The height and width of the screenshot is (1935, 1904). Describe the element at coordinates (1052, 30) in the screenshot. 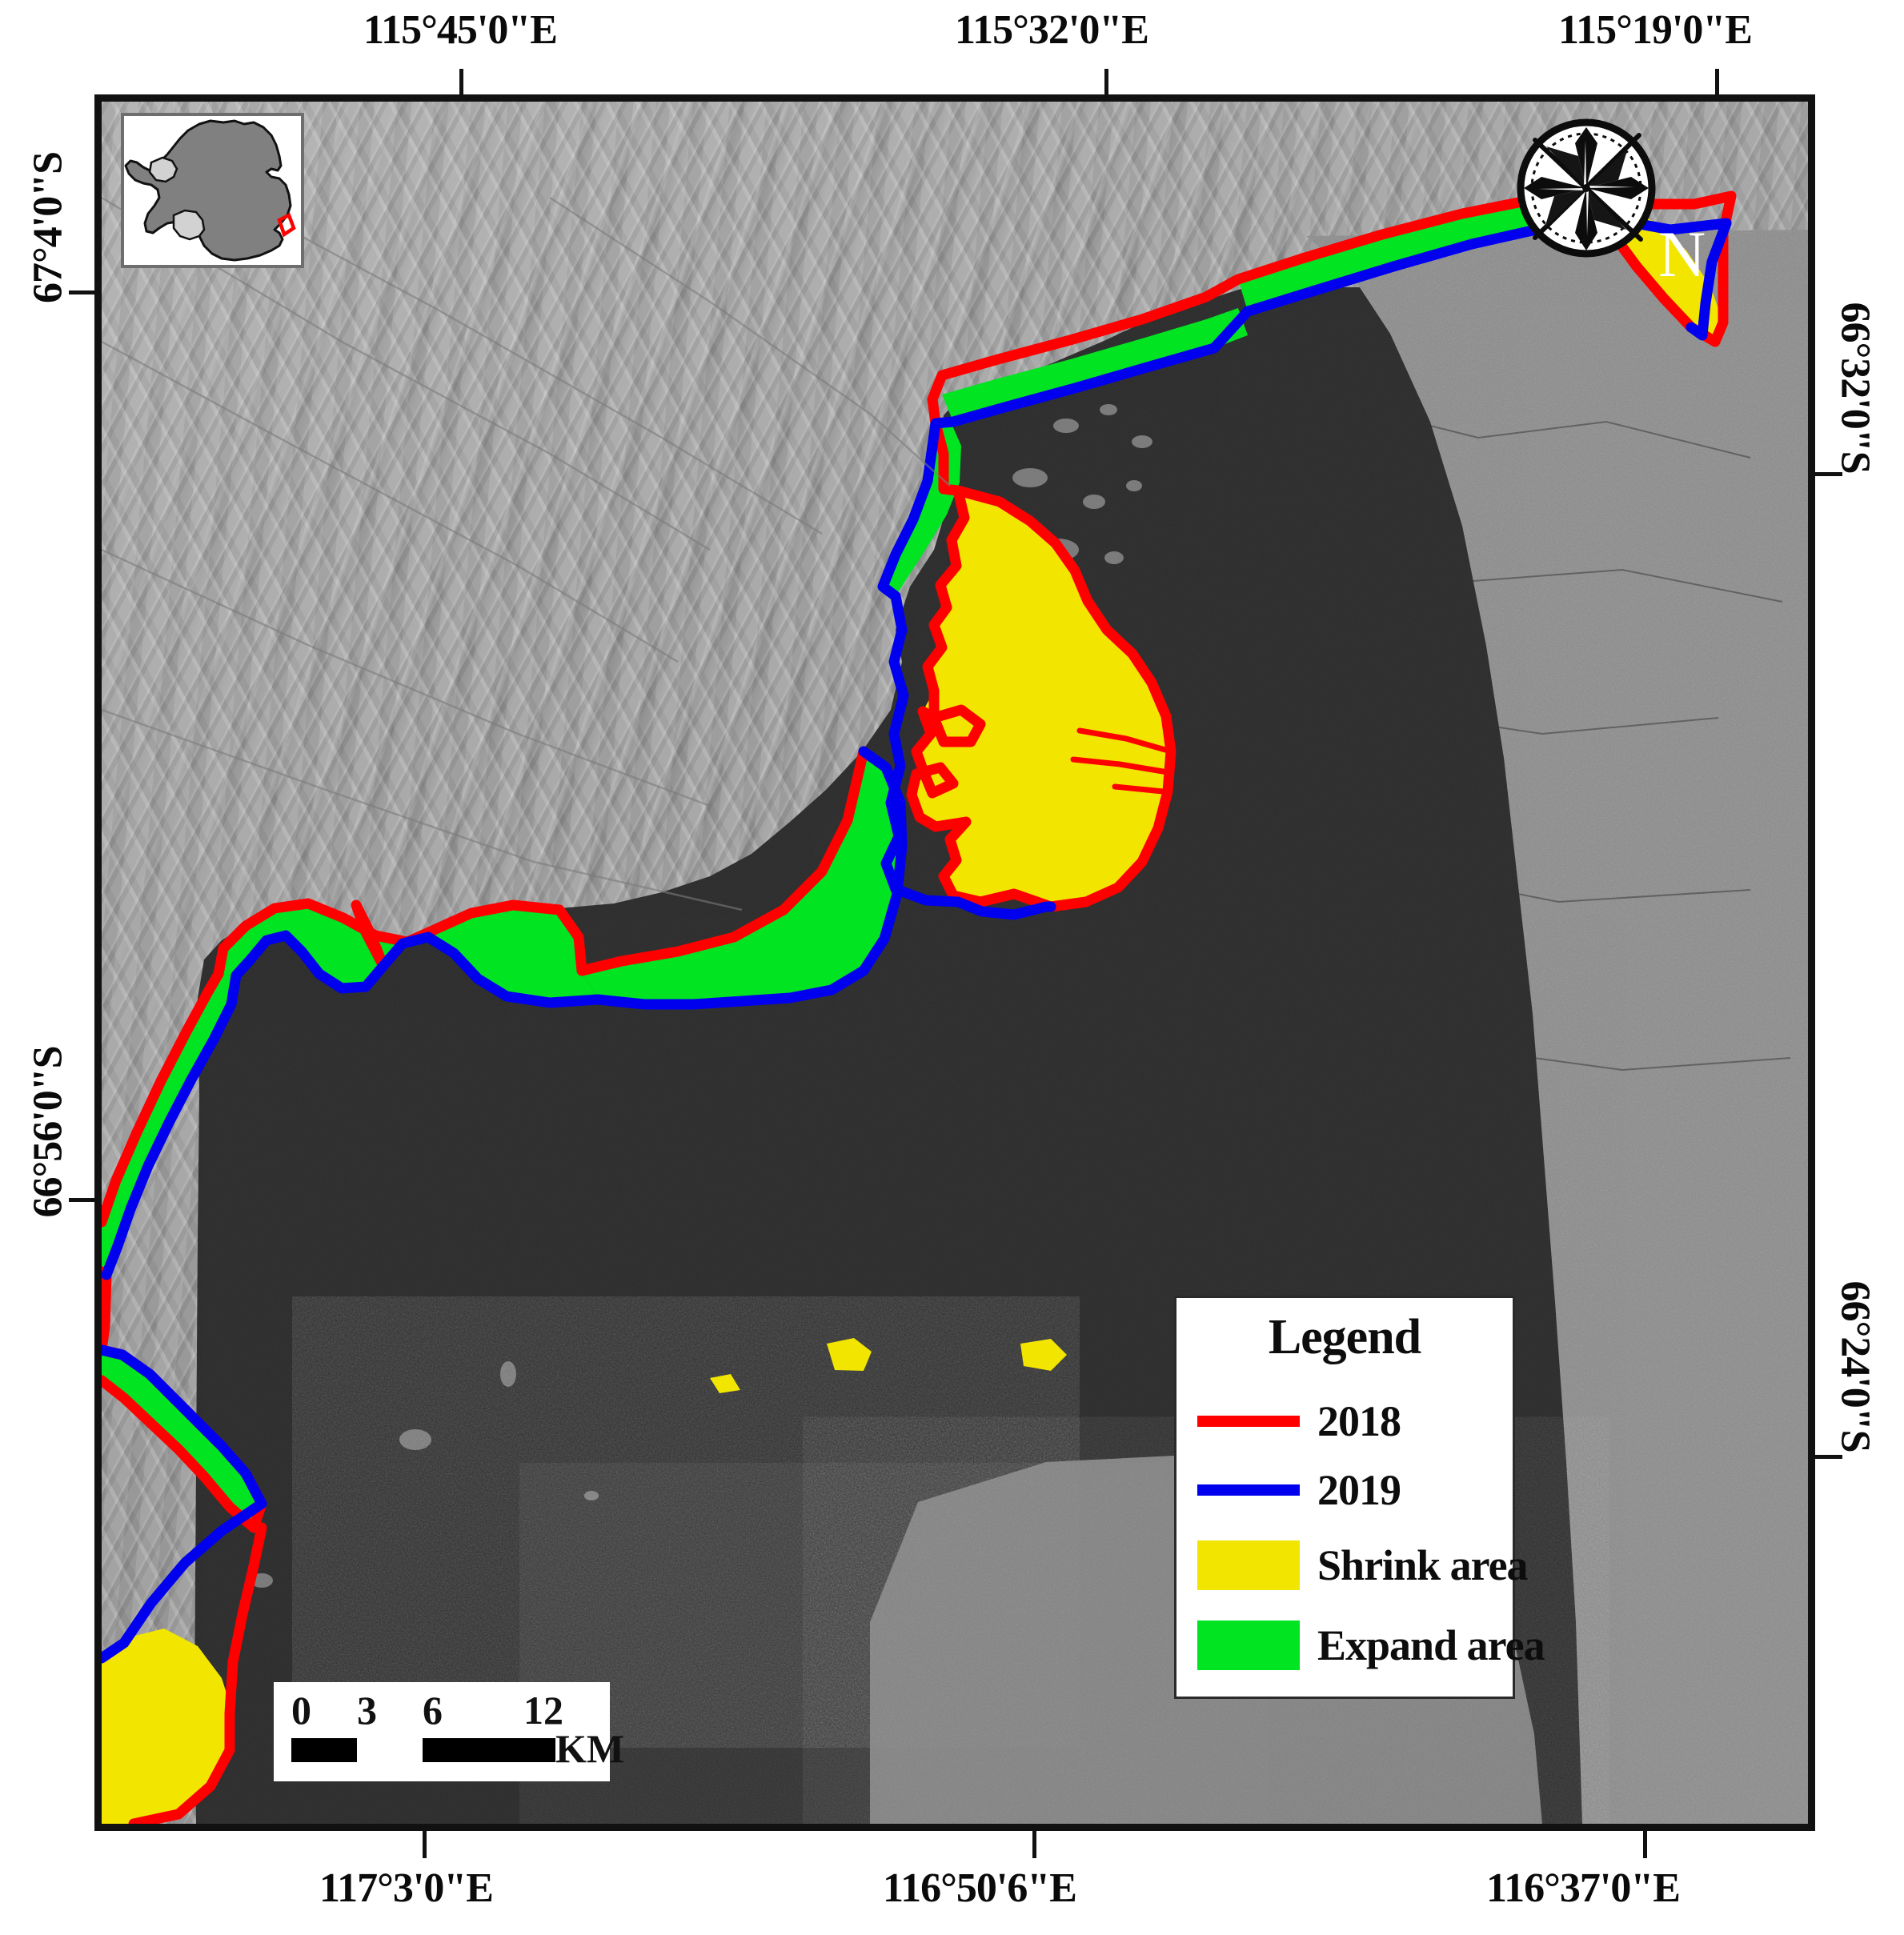

I see `axis-label-top-2: 115°32'0"E` at that location.